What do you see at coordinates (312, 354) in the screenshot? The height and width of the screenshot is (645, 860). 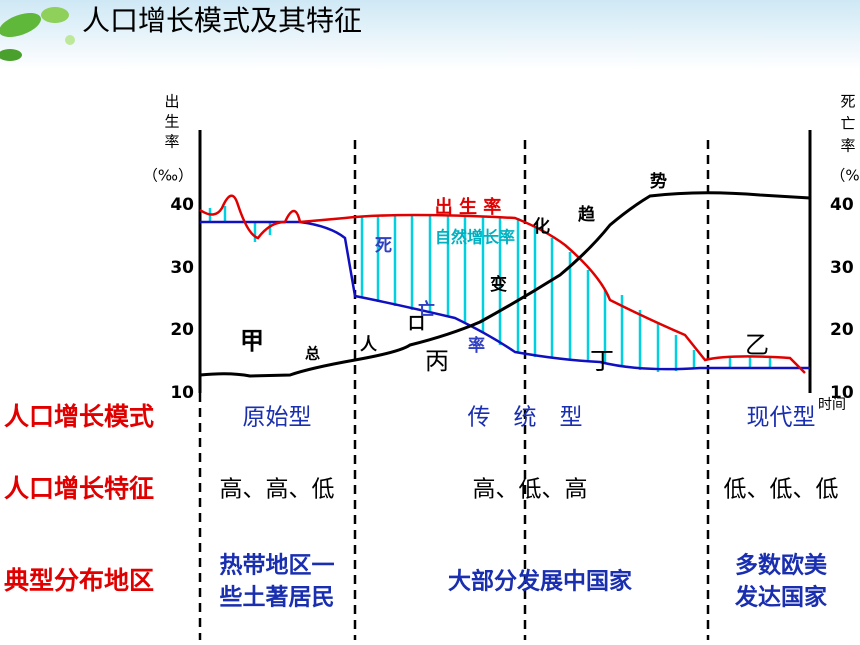 I see `label-char: 总` at bounding box center [312, 354].